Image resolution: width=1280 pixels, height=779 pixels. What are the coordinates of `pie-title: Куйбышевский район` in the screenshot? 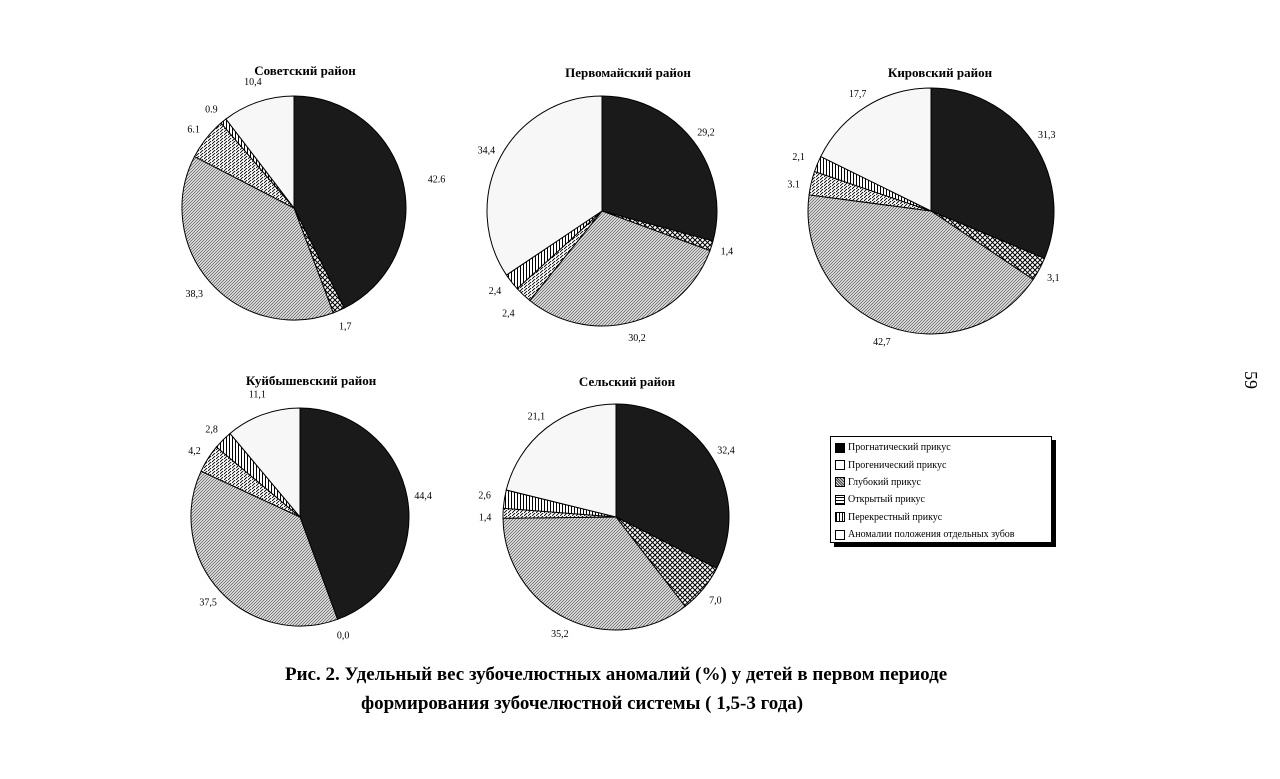 It's located at (311, 380).